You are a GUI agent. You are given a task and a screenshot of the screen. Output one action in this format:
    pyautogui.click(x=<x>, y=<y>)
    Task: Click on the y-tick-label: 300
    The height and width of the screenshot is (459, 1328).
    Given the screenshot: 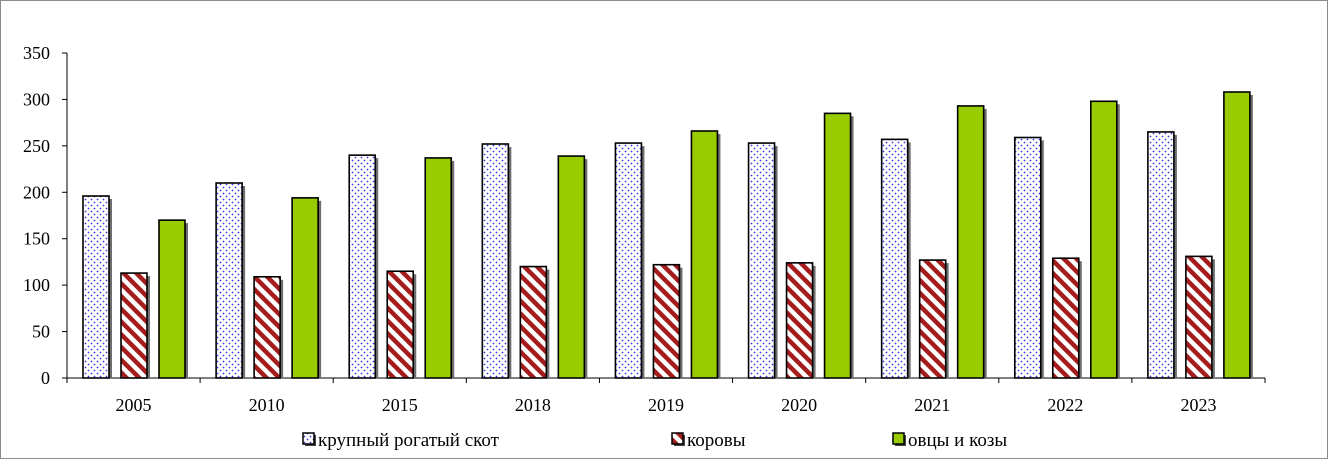 What is the action you would take?
    pyautogui.click(x=36, y=99)
    